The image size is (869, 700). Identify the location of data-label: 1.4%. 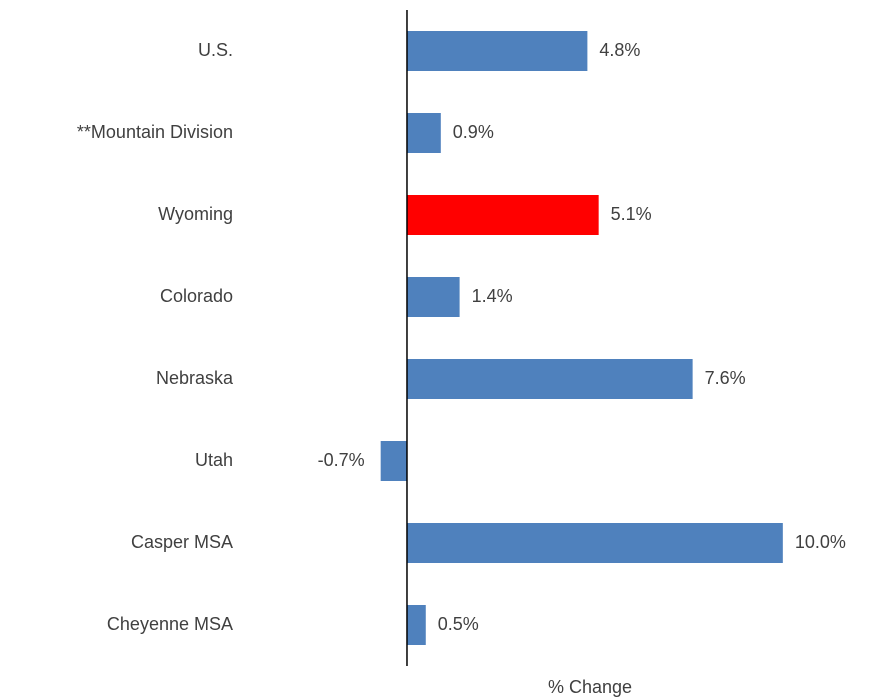
(492, 296).